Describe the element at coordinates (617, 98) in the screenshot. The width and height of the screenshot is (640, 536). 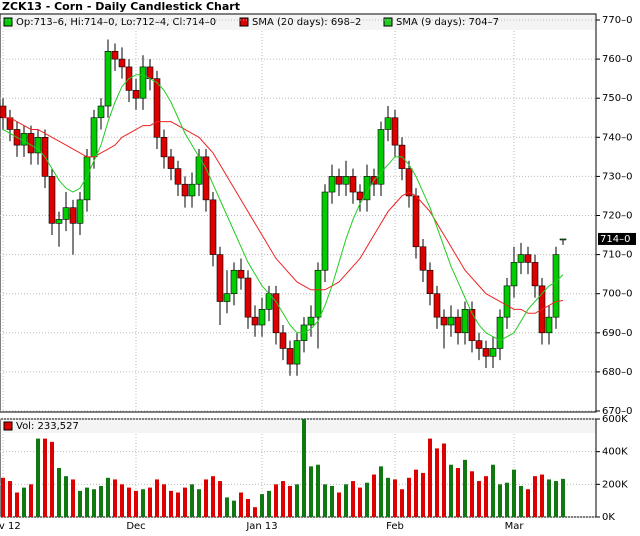
I see `y-tick-label: 750–0` at that location.